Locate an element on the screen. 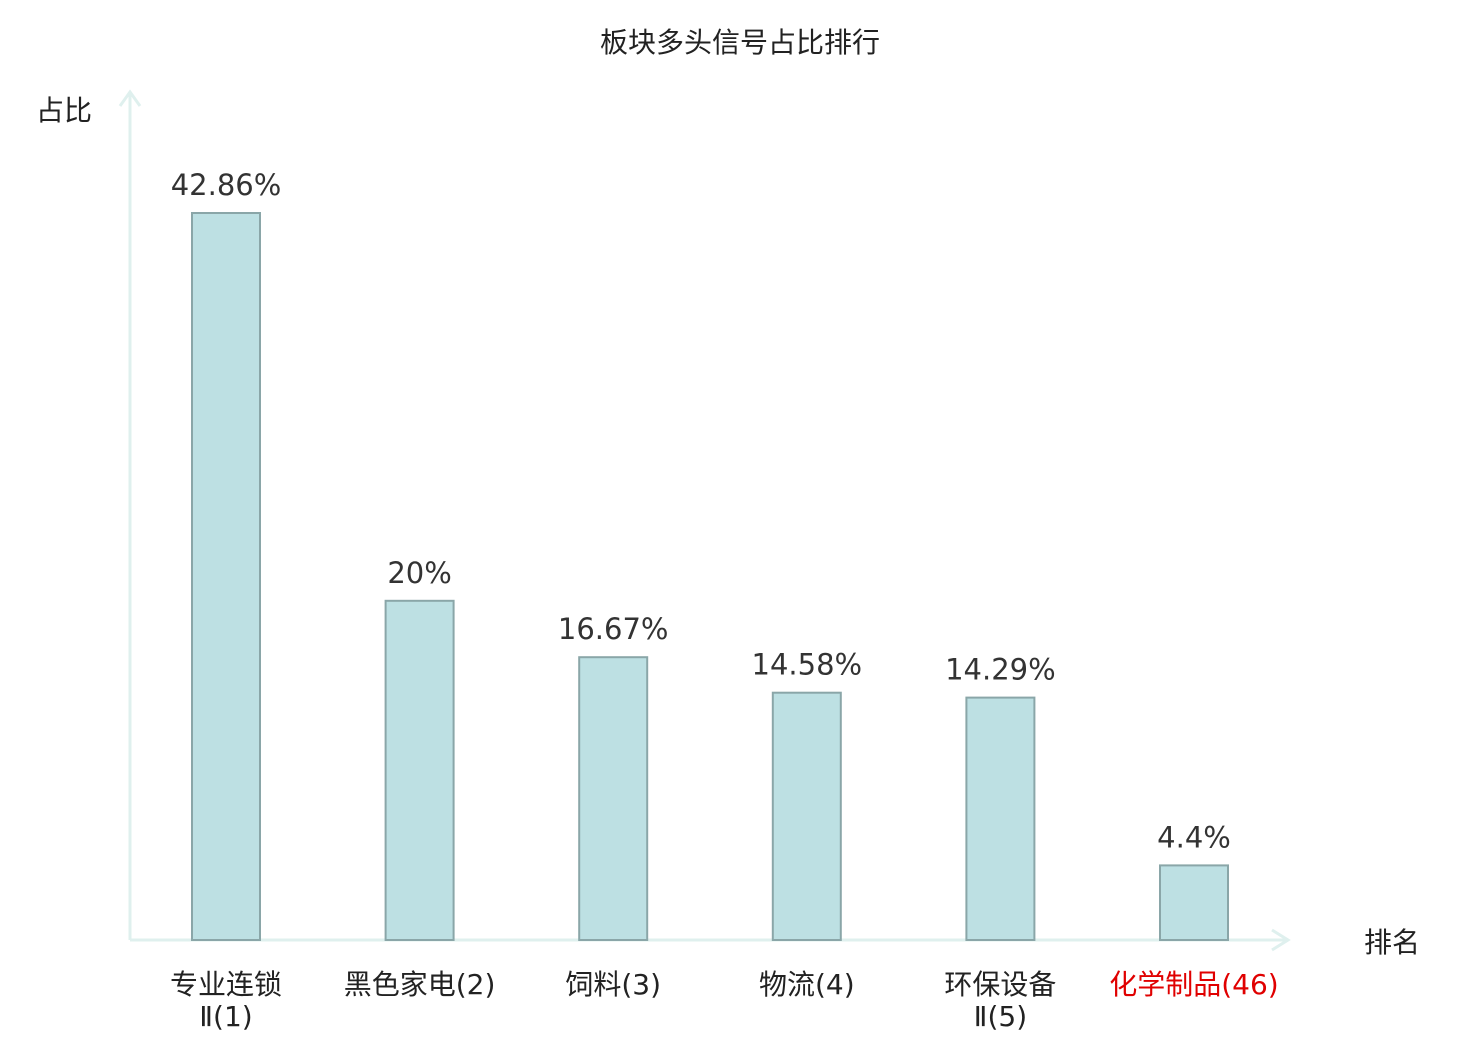  category-label-5: 环保设备 is located at coordinates (1000, 984).